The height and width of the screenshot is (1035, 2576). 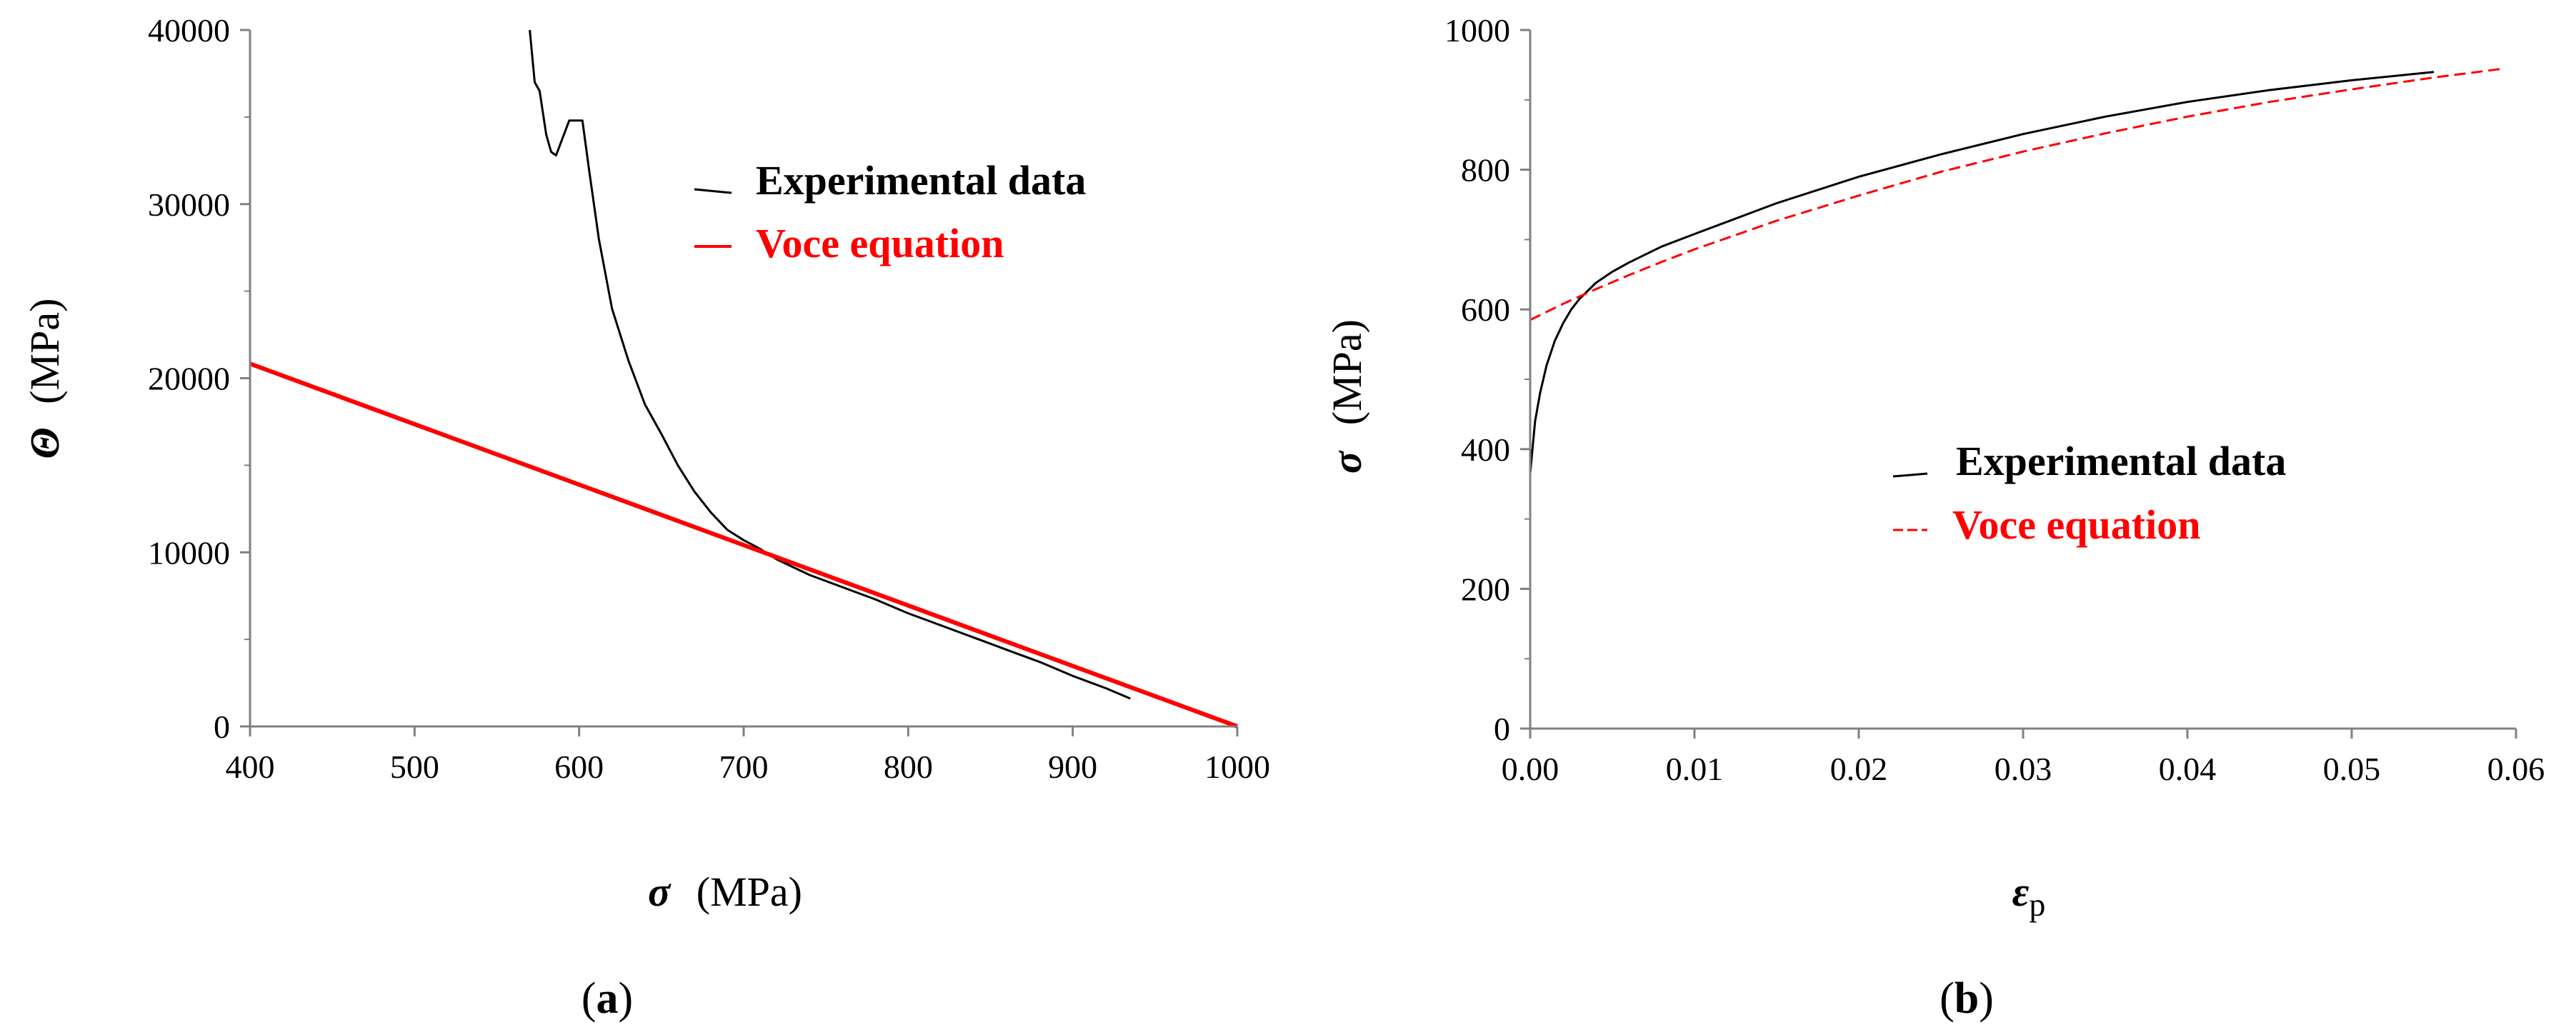 I want to click on plot-b-x-tick-label: 0.04, so click(x=2188, y=769).